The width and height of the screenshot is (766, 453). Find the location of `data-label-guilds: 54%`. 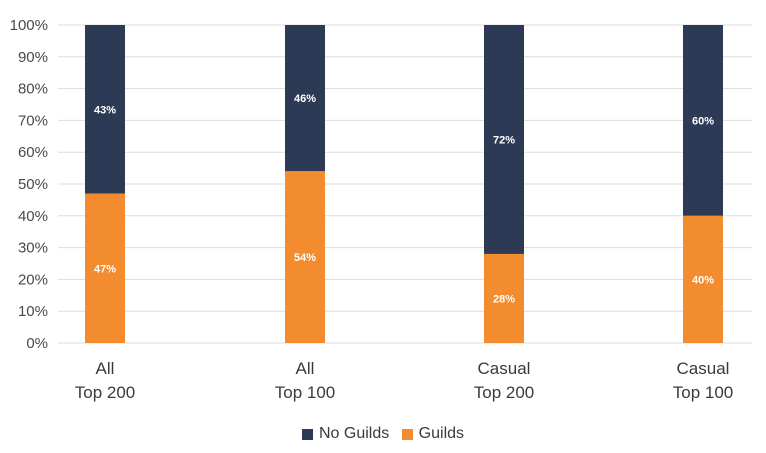

data-label-guilds: 54% is located at coordinates (305, 258).